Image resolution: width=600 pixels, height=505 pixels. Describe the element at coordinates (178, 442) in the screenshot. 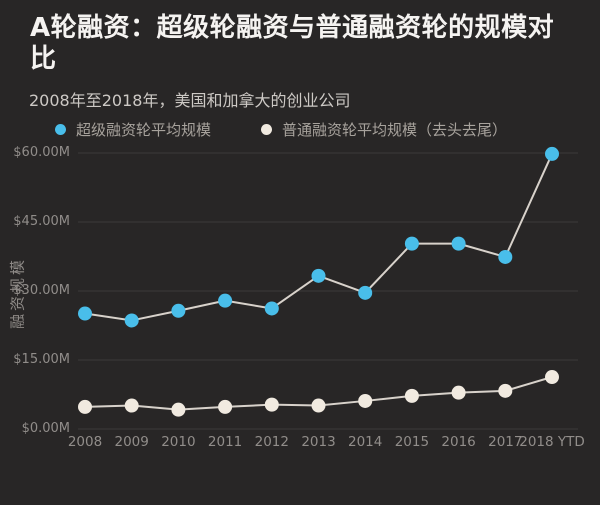

I see `x-tick-label: 2010` at that location.